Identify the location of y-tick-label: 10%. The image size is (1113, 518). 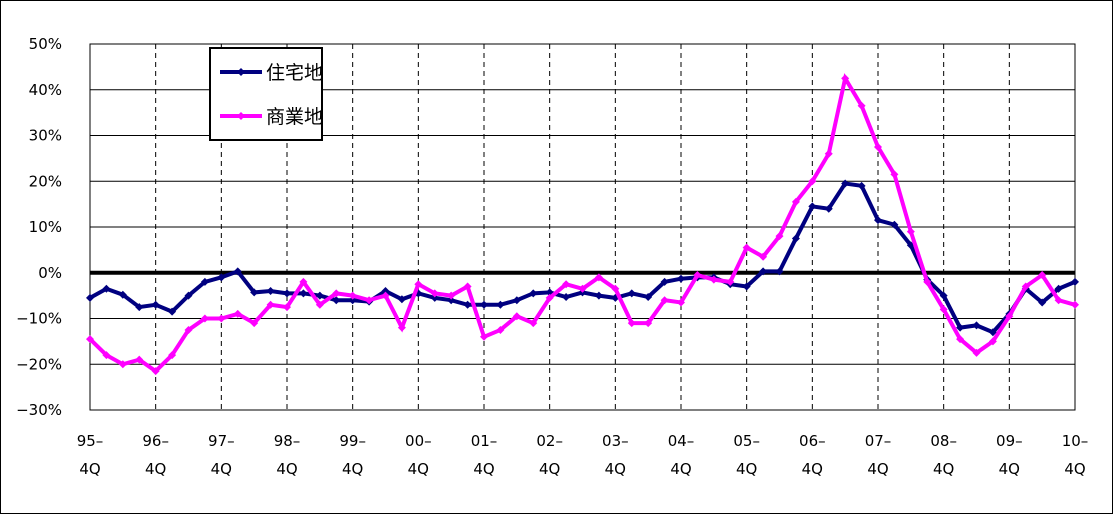
(45, 227).